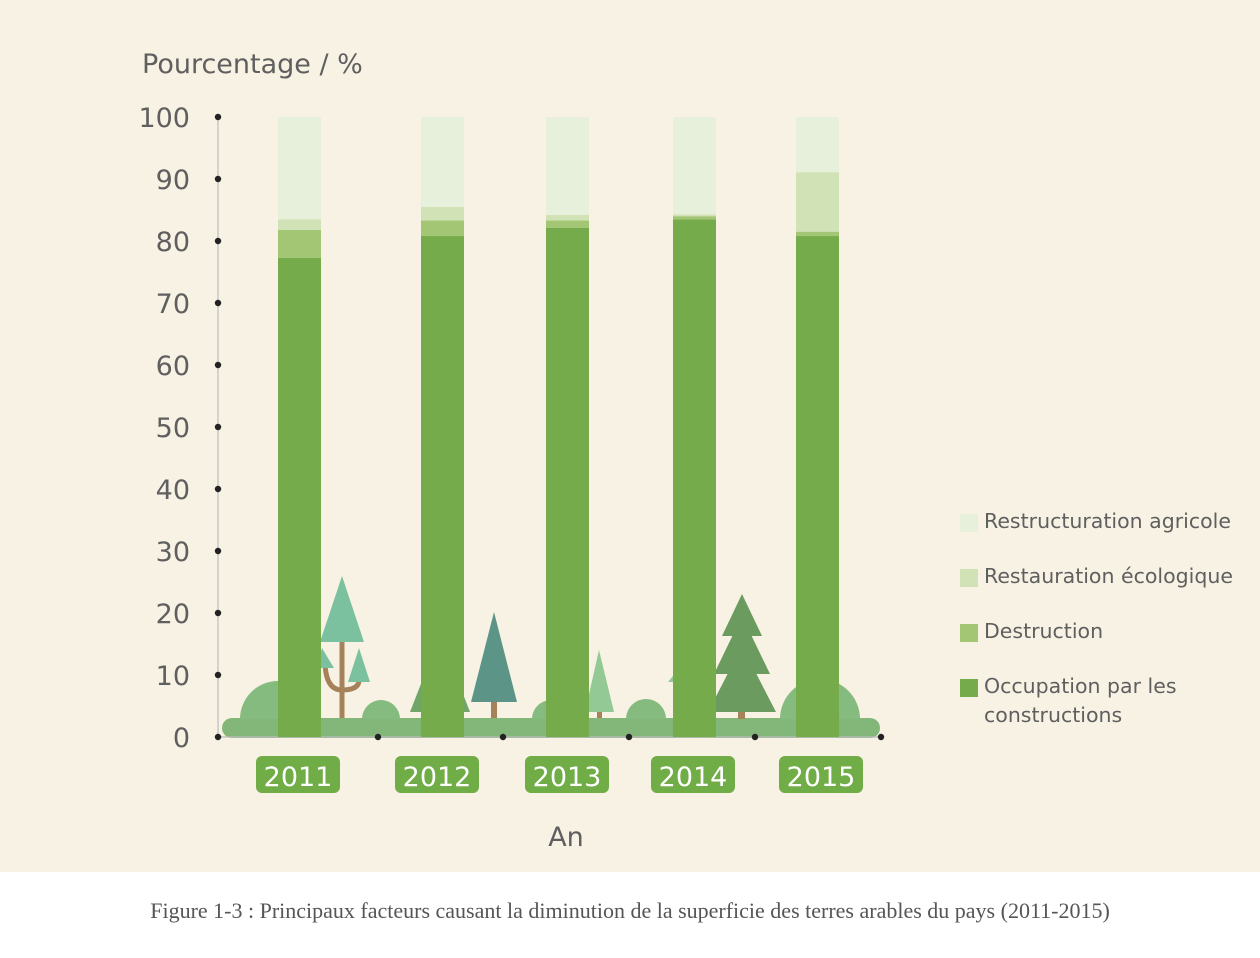 This screenshot has width=1260, height=958. I want to click on bar-segment-2015-s1, so click(817, 234).